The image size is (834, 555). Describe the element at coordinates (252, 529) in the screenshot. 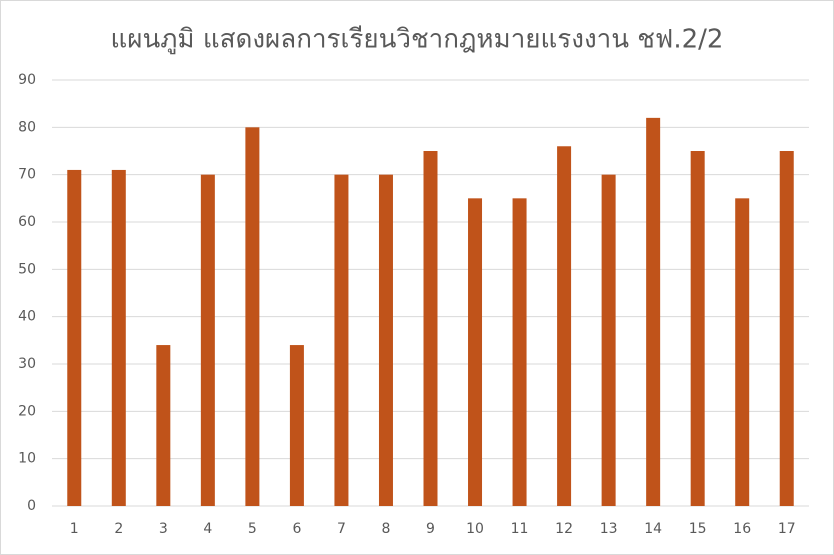

I see `x-tick-label: 5` at that location.